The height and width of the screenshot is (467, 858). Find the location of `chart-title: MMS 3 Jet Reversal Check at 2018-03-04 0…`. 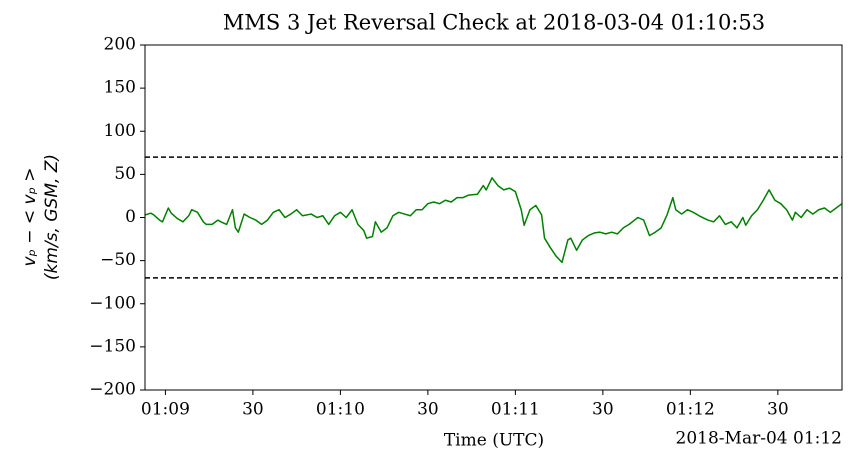

chart-title: MMS 3 Jet Reversal Check at 2018-03-04 0… is located at coordinates (494, 23).